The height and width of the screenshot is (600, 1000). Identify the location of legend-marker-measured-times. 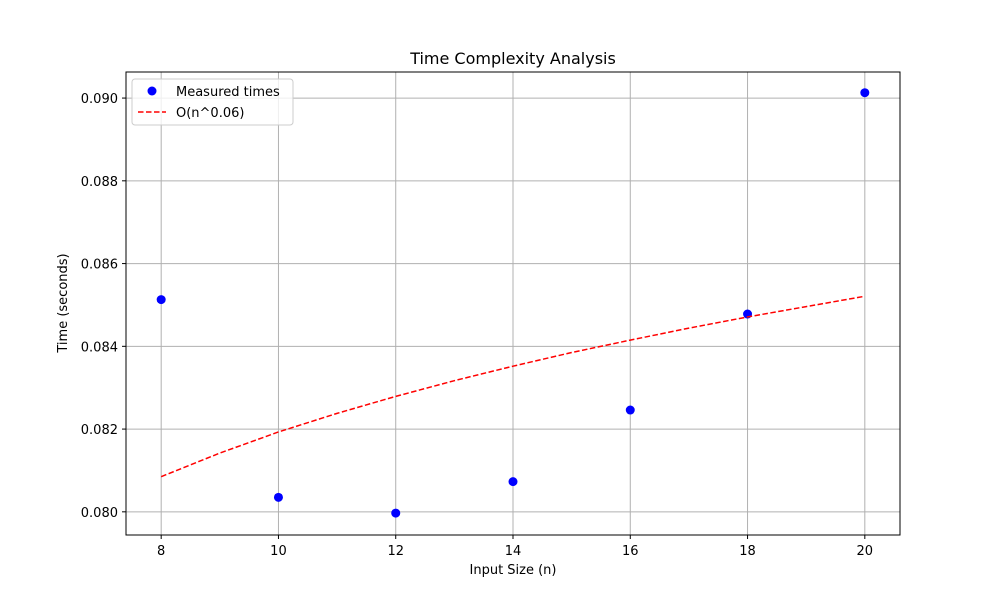
(152, 91).